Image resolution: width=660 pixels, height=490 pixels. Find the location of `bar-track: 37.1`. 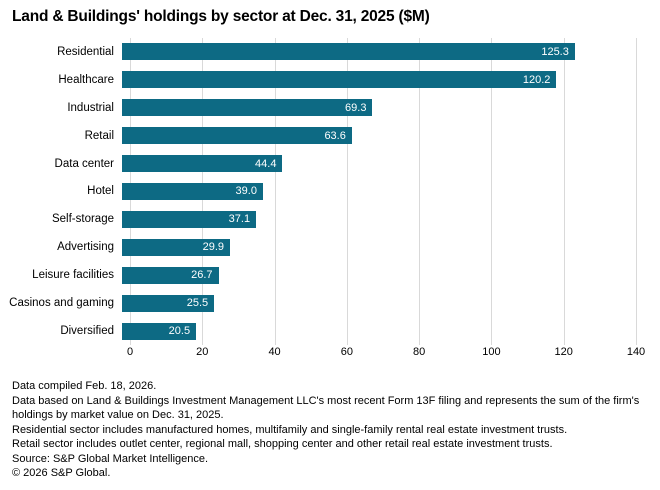

bar-track: 37.1 is located at coordinates (375, 219).